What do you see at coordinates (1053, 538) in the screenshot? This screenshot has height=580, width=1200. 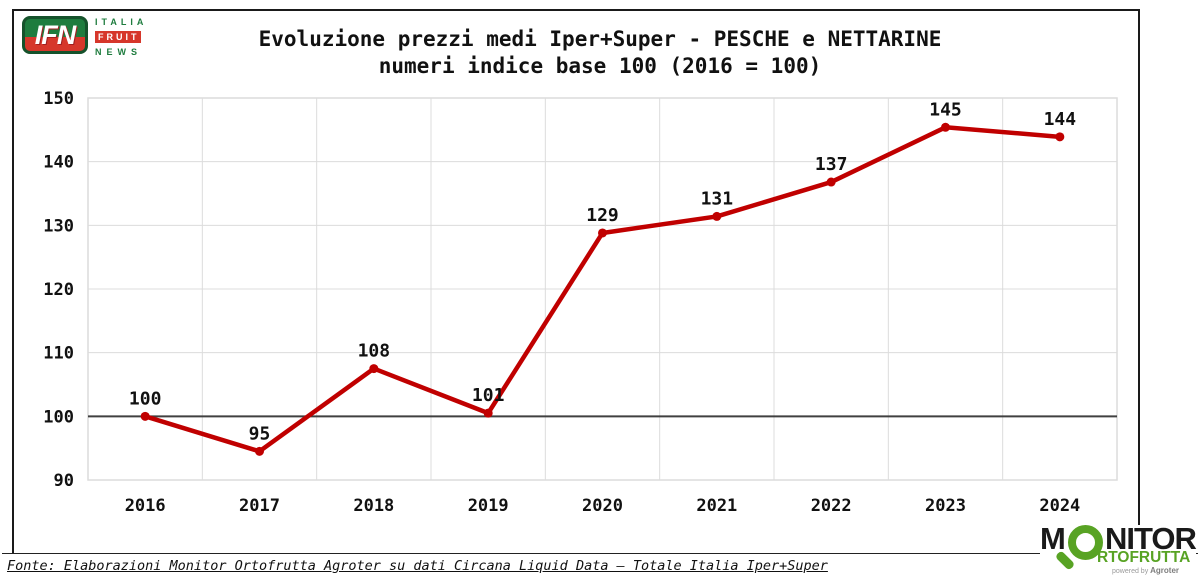 I see `monitor-logo-m: M` at bounding box center [1053, 538].